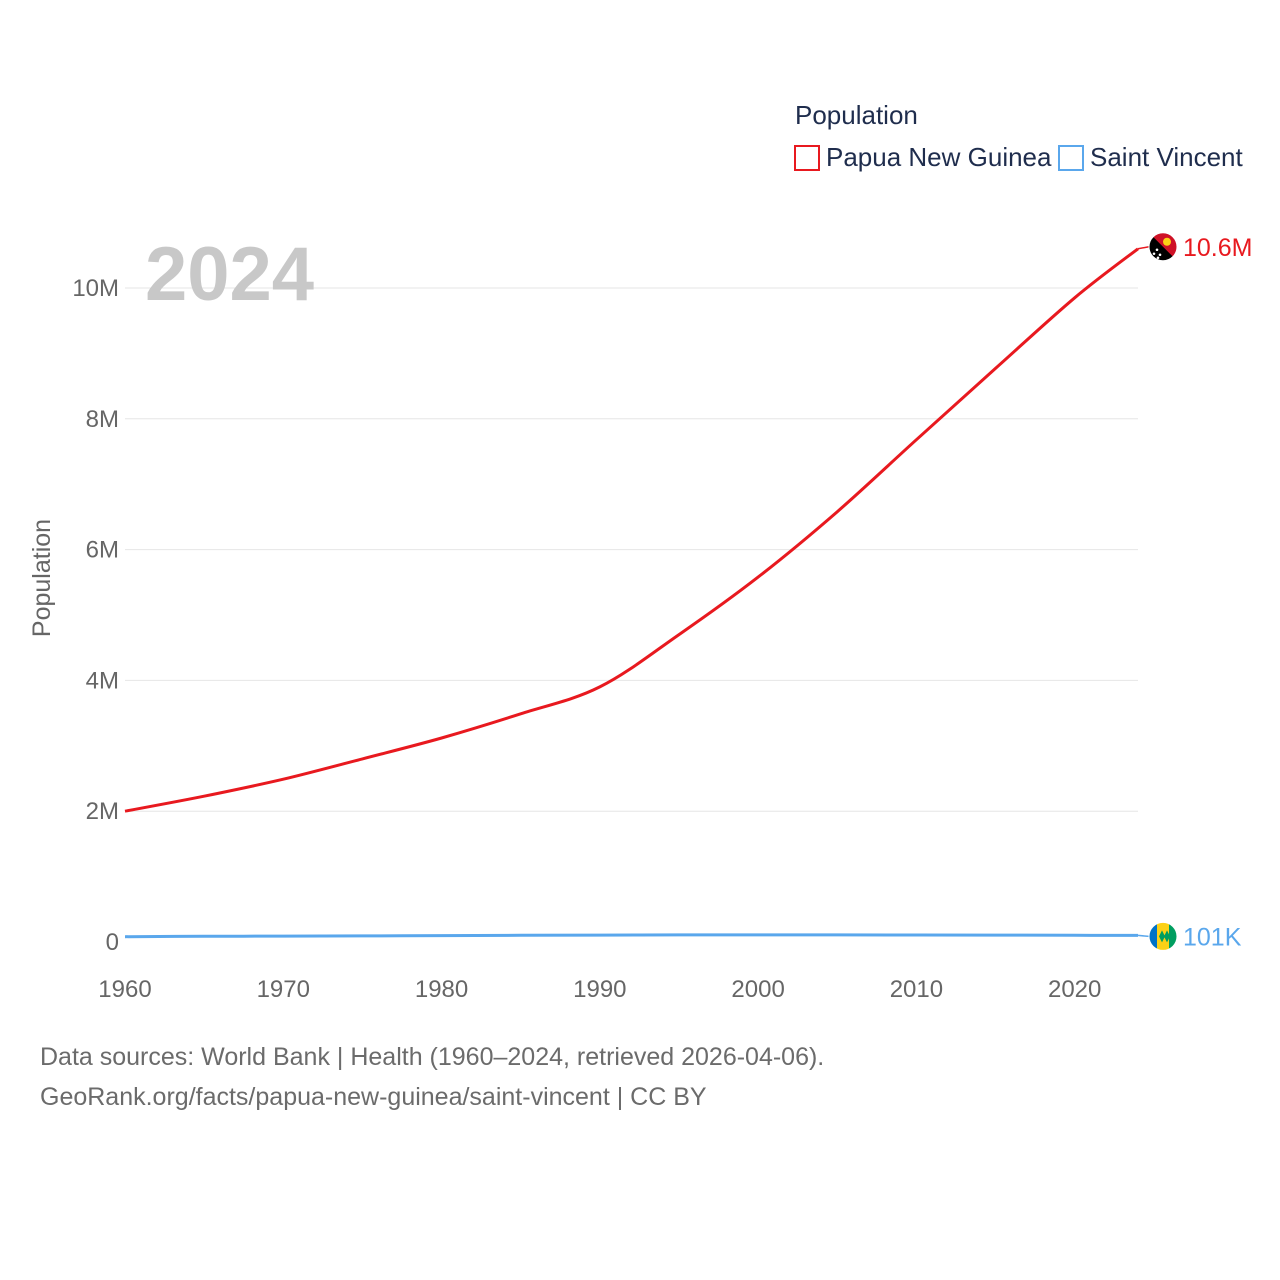 This screenshot has height=1280, width=1280. I want to click on y-tick-label: 6M, so click(102, 550).